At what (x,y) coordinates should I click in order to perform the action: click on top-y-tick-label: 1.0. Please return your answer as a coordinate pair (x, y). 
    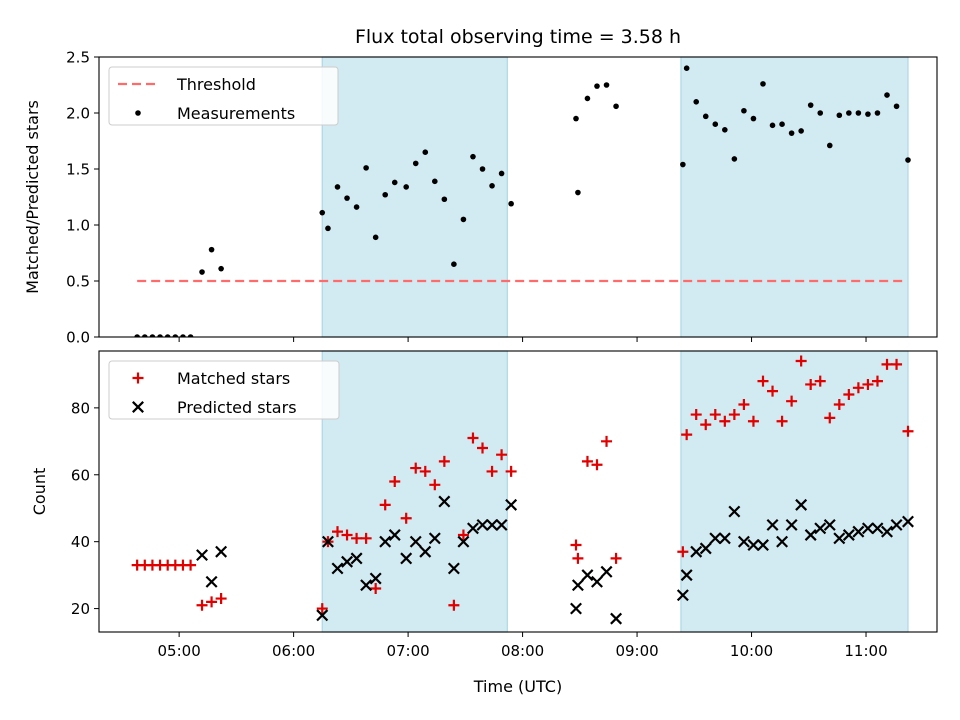
    Looking at the image, I should click on (78, 226).